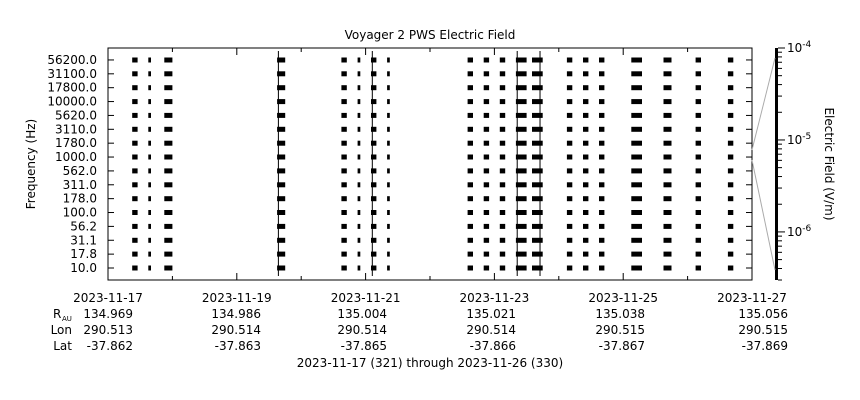 The width and height of the screenshot is (860, 400). Describe the element at coordinates (763, 314) in the screenshot. I see `ephemeris-r-value: 135.056` at that location.